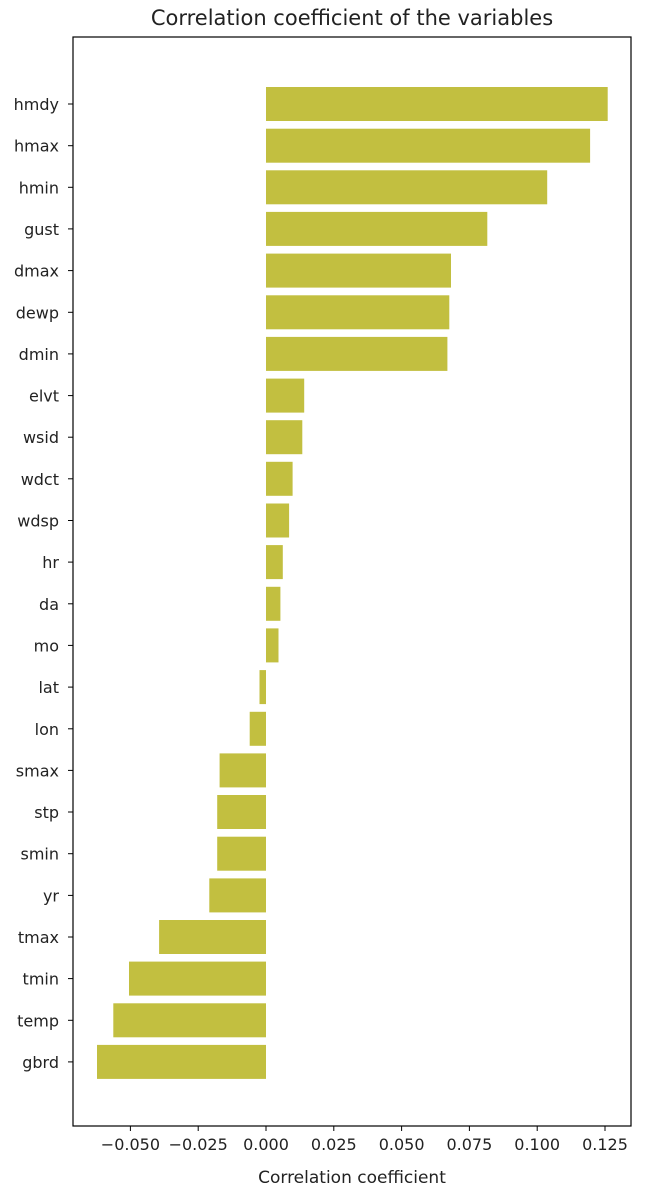 This screenshot has width=656, height=1196. I want to click on bar-lon, so click(257, 728).